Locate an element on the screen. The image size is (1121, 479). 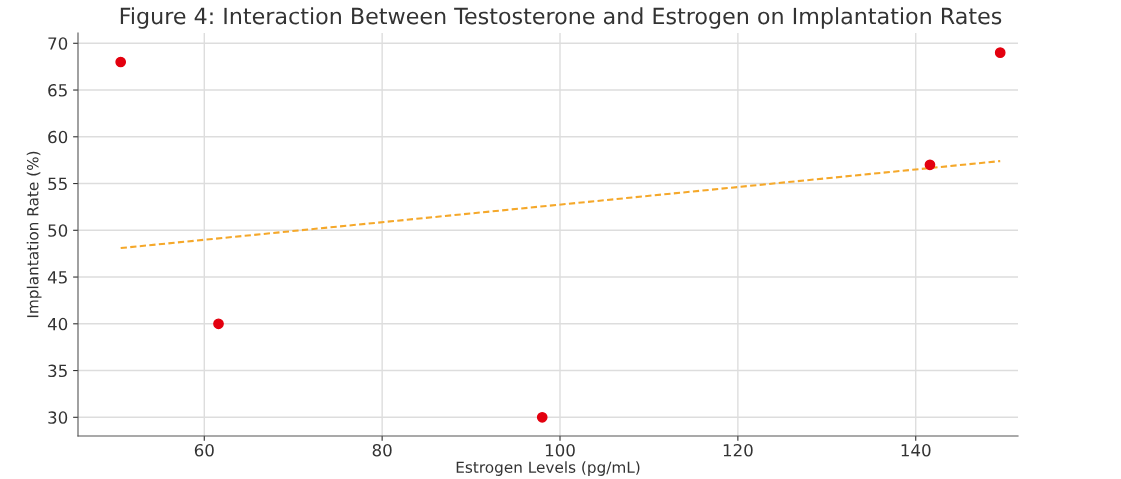
x-tick-label: 140 is located at coordinates (916, 450).